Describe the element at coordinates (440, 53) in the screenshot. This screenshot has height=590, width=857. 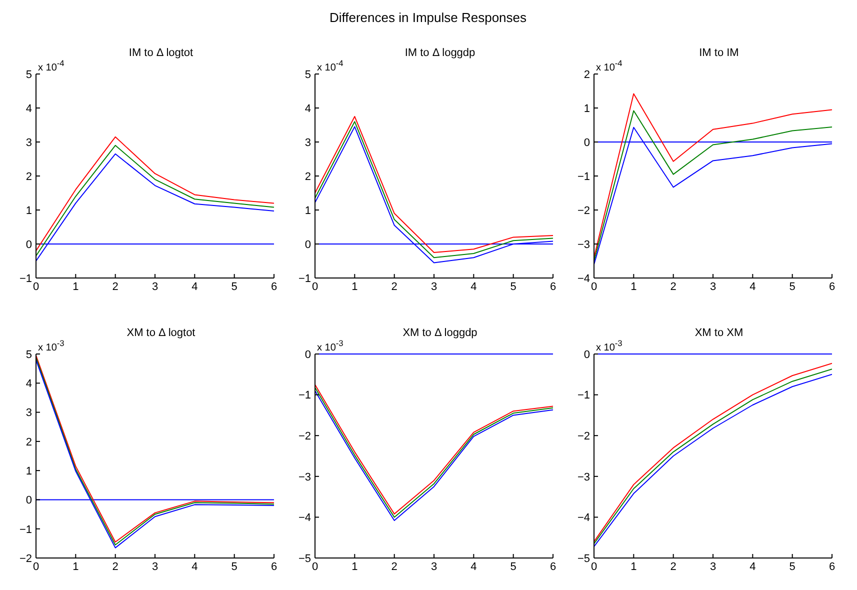
I see `chart-title: IM to Δ loggdp` at that location.